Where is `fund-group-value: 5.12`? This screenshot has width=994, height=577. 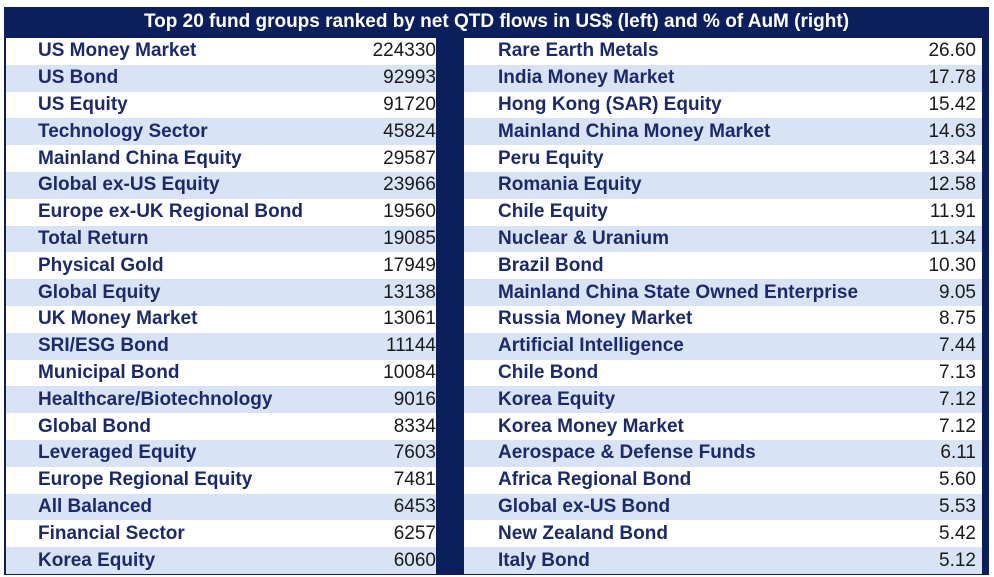 fund-group-value: 5.12 is located at coordinates (957, 560).